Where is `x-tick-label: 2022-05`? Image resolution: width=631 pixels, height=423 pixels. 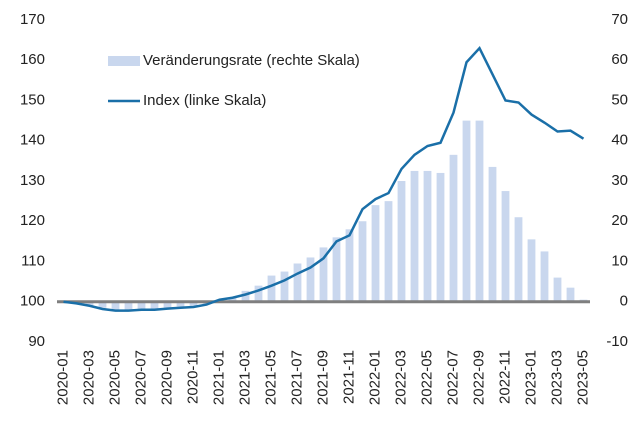 x-tick-label: 2022-05 is located at coordinates (426, 377).